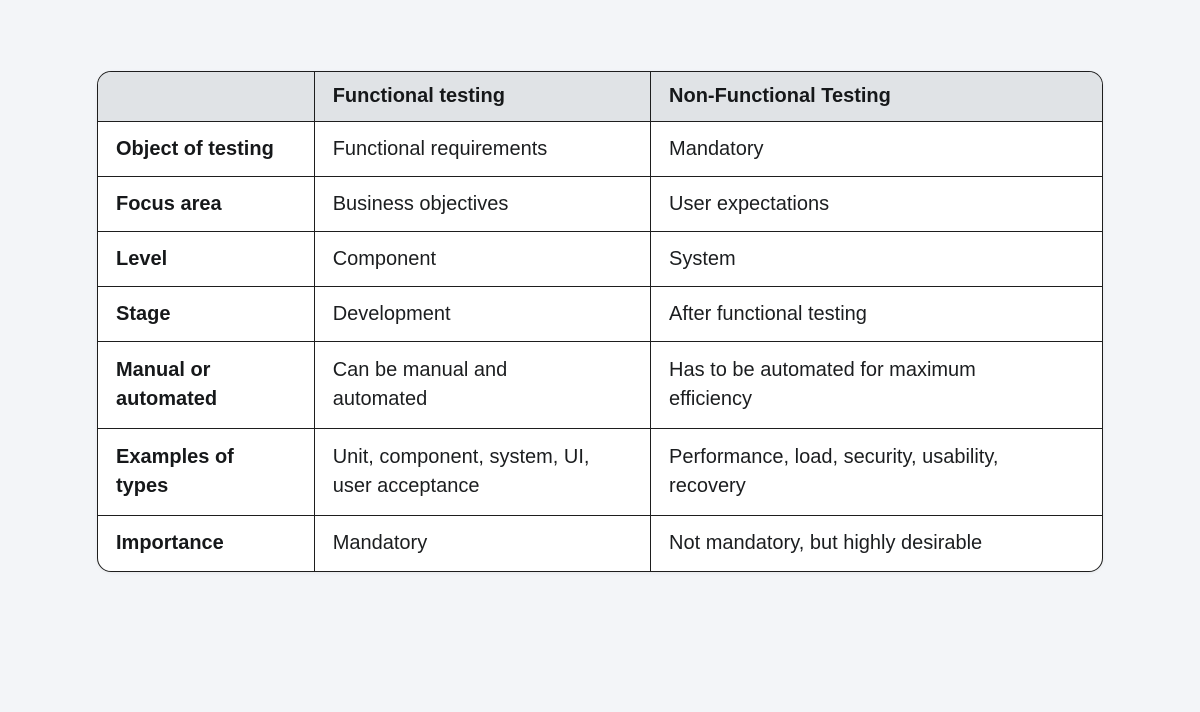  I want to click on row-label: Importance, so click(206, 543).